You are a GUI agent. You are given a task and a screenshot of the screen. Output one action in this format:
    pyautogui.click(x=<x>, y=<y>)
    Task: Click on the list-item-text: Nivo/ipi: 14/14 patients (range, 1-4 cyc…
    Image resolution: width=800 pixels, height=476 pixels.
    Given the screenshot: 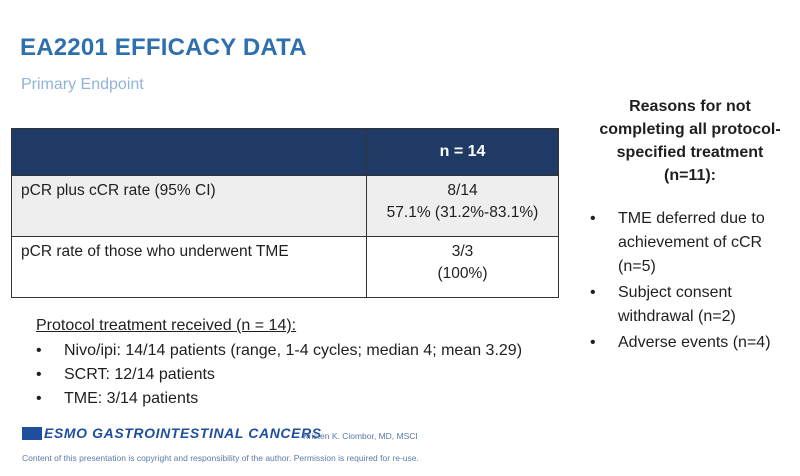 What is the action you would take?
    pyautogui.click(x=293, y=350)
    